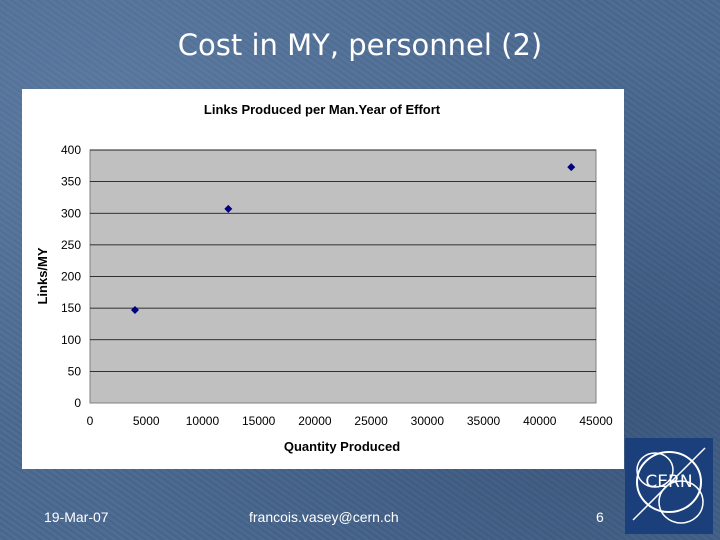  I want to click on y-tick-label: 350, so click(71, 182).